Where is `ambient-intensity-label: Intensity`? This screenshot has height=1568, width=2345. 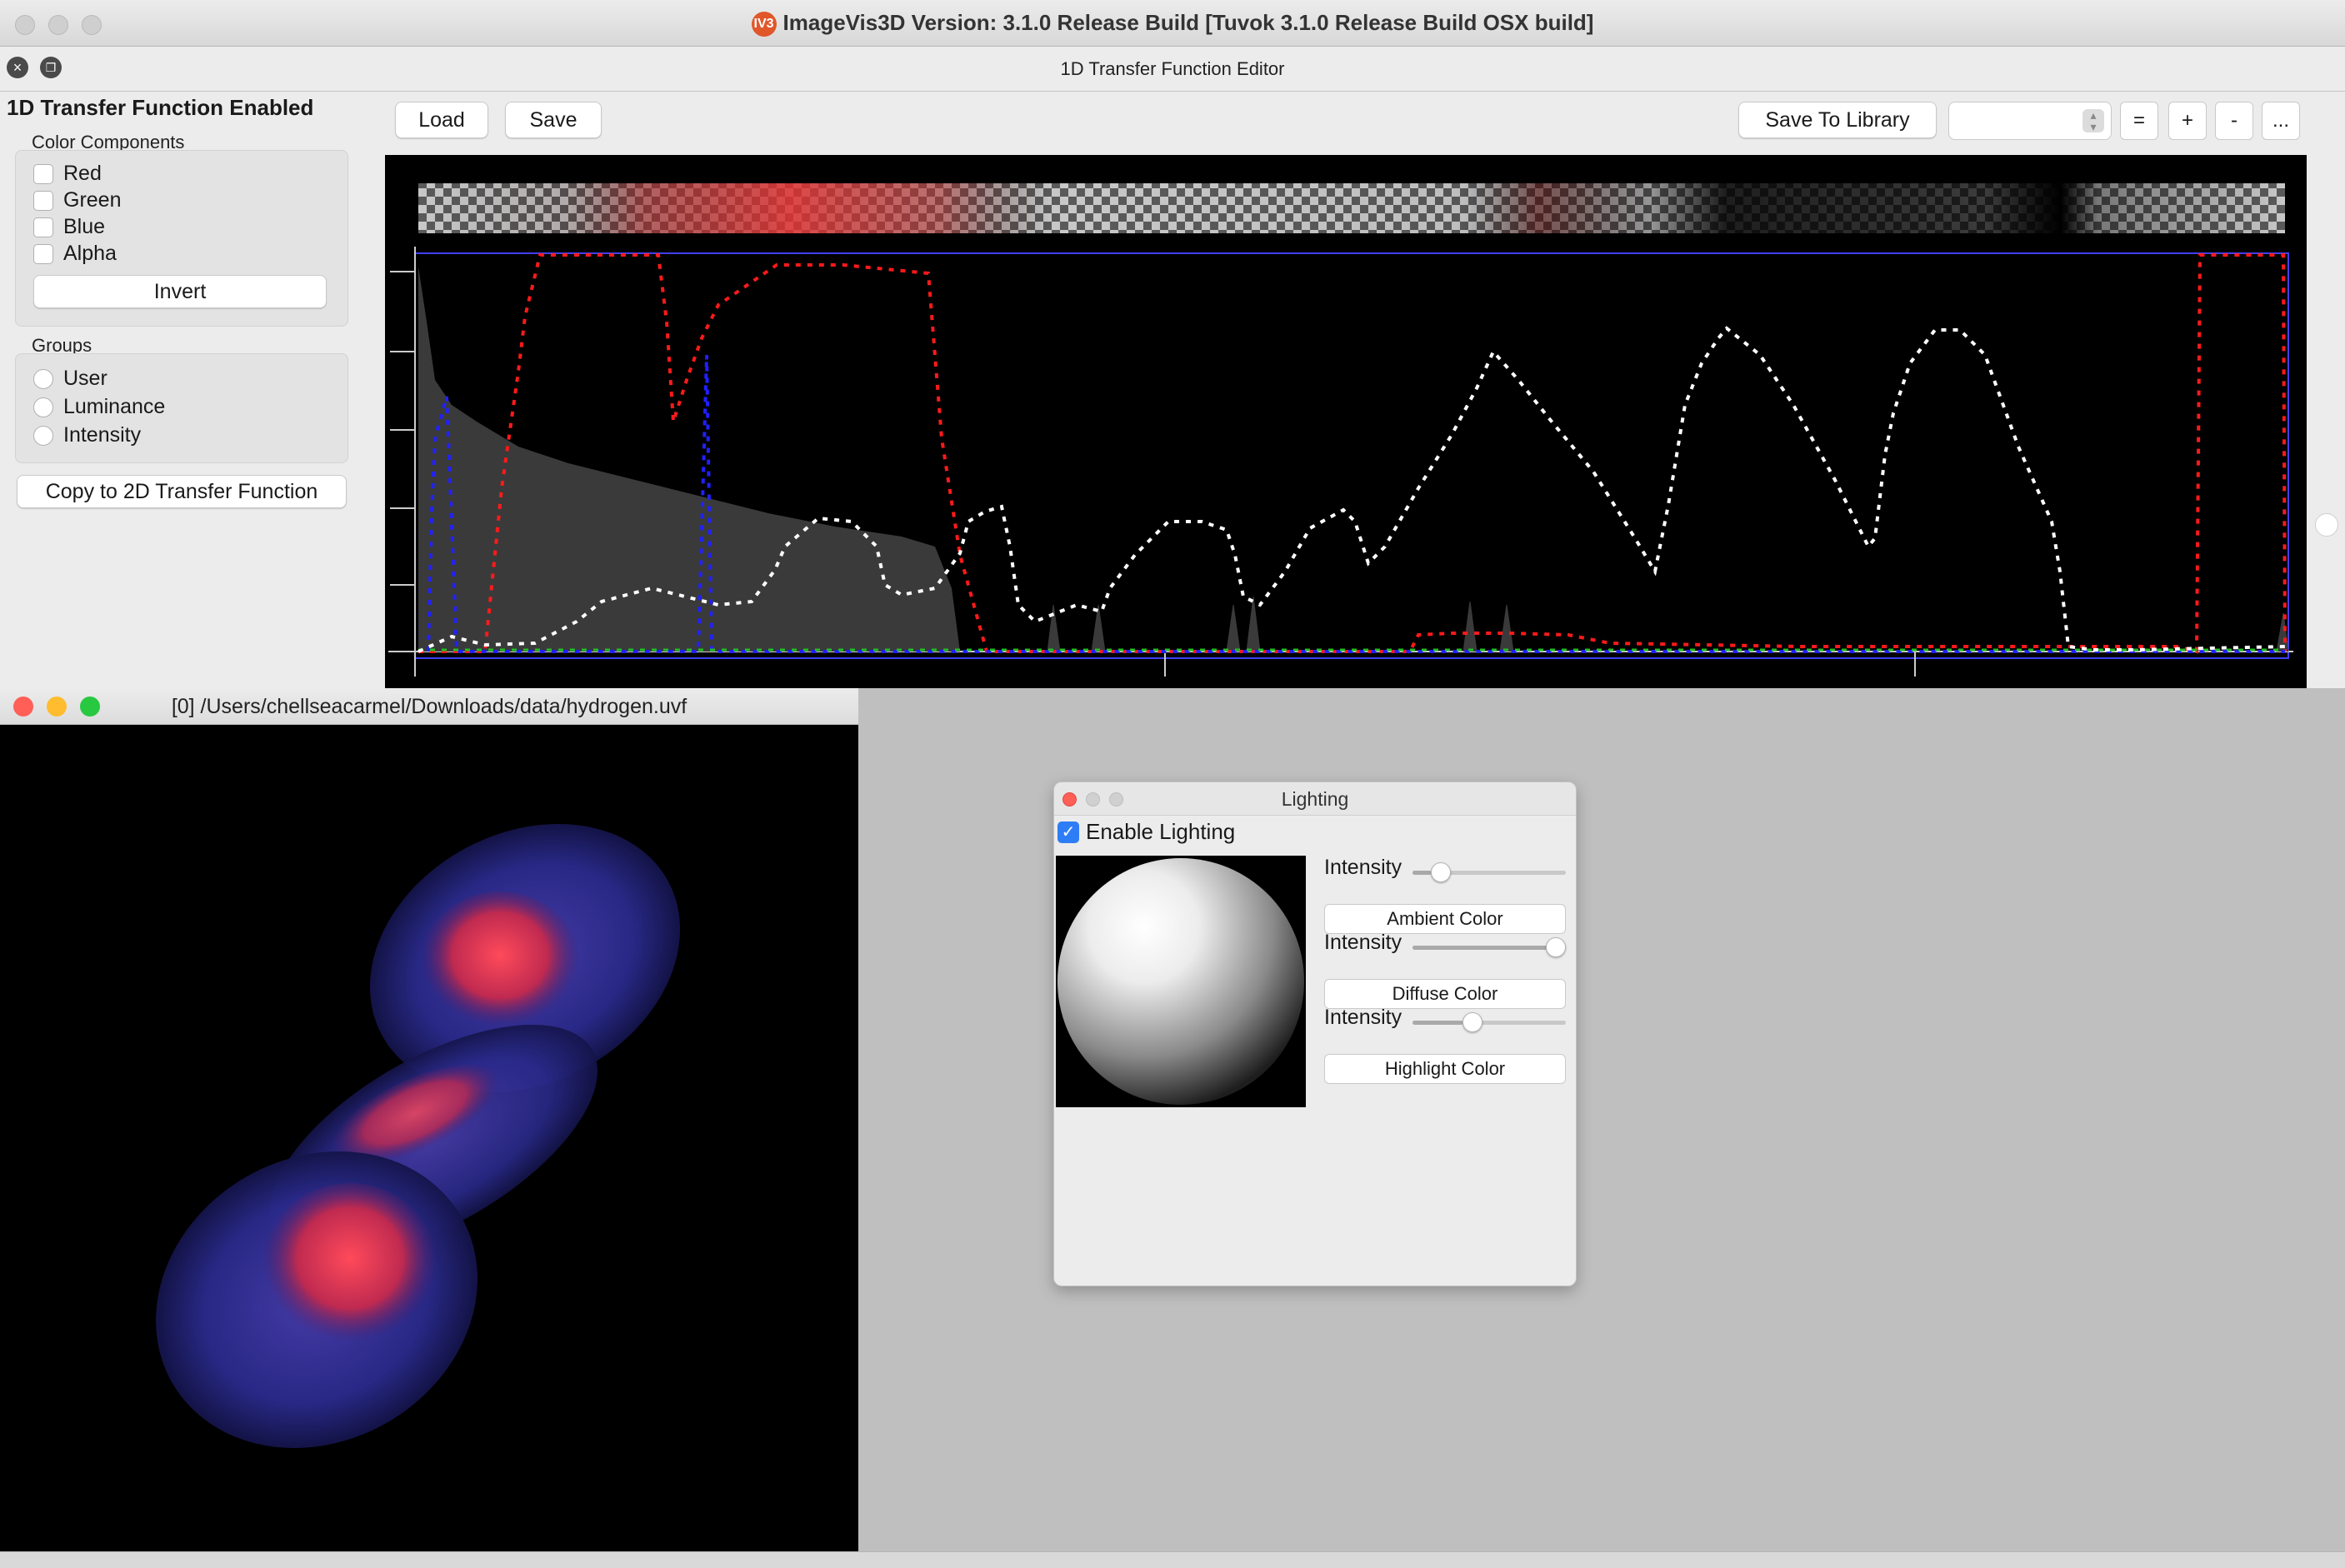
ambient-intensity-label: Intensity is located at coordinates (1363, 867).